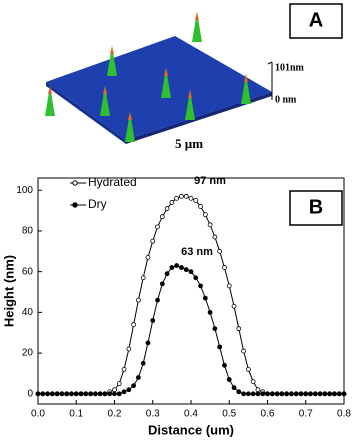 The image size is (352, 440). Describe the element at coordinates (38, 414) in the screenshot. I see `x-tick-label: 0.0` at that location.